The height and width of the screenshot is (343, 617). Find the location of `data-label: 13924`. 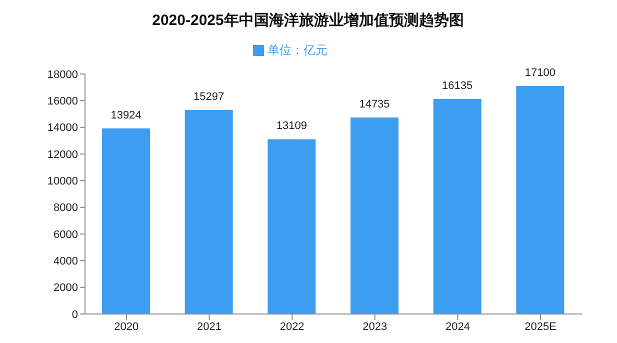

data-label: 13924 is located at coordinates (126, 115).